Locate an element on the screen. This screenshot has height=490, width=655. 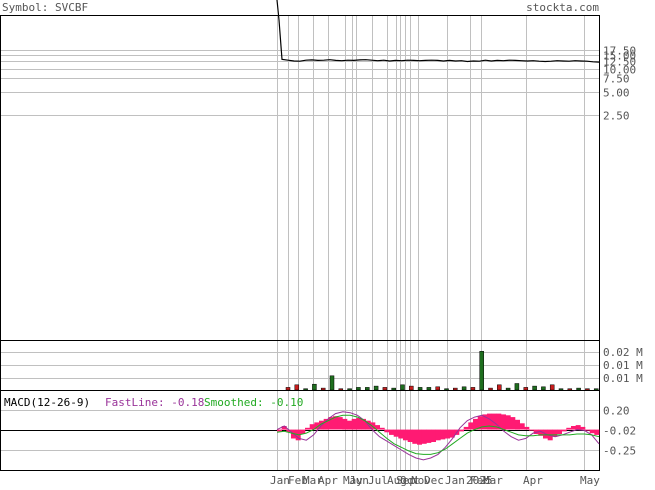
macd-title: MACD(12-26-9) is located at coordinates (47, 402).